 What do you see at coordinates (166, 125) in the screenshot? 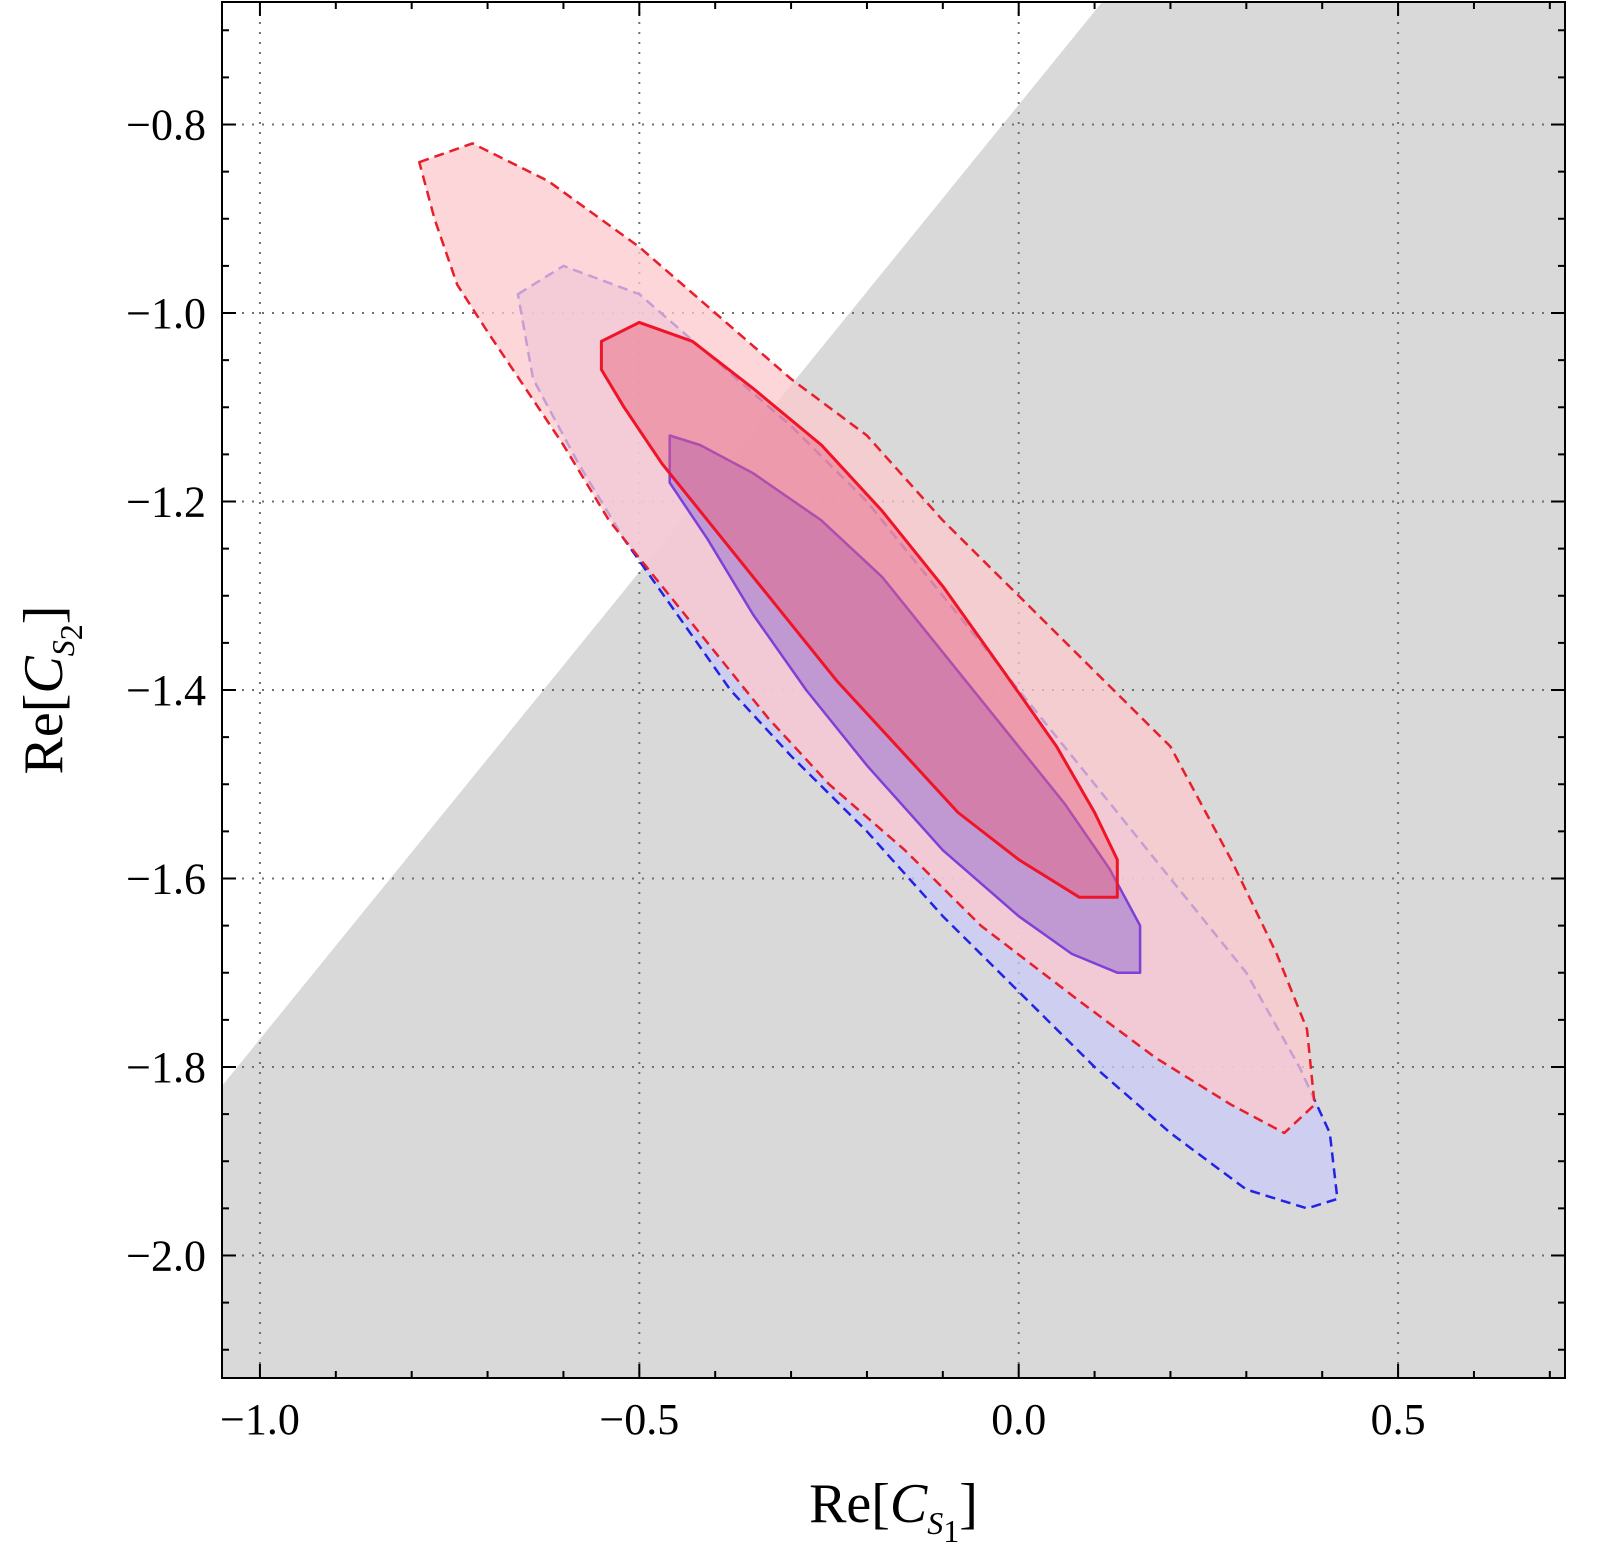
I see `y-tick-label-0: −0.8` at bounding box center [166, 125].